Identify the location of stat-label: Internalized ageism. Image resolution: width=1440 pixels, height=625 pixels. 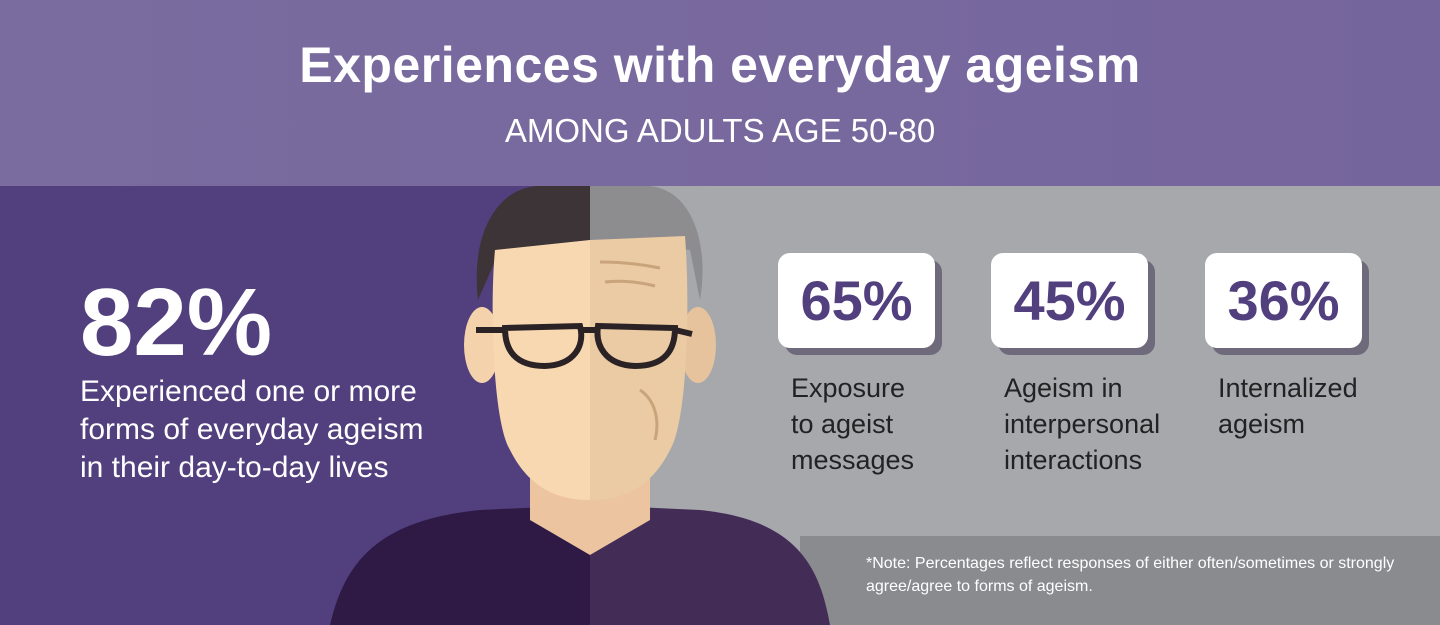
(1288, 406).